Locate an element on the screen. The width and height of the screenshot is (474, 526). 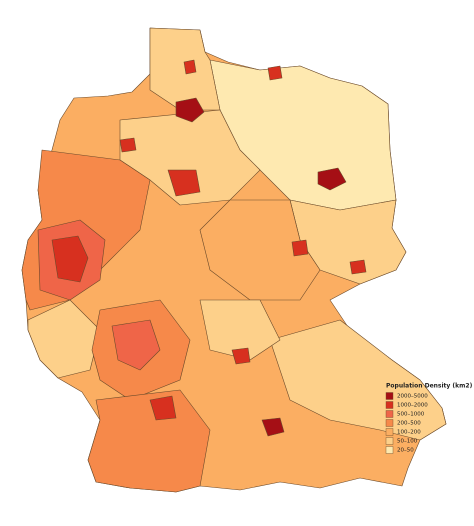
city-leipzig is located at coordinates (300, 248).